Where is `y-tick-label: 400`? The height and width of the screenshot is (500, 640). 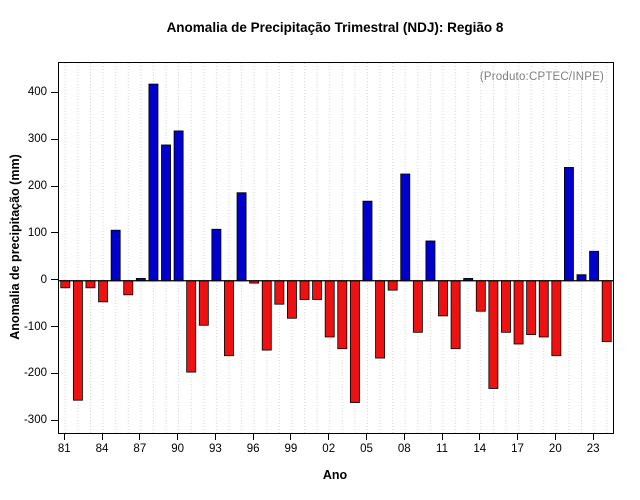 y-tick-label: 400 is located at coordinates (37, 92).